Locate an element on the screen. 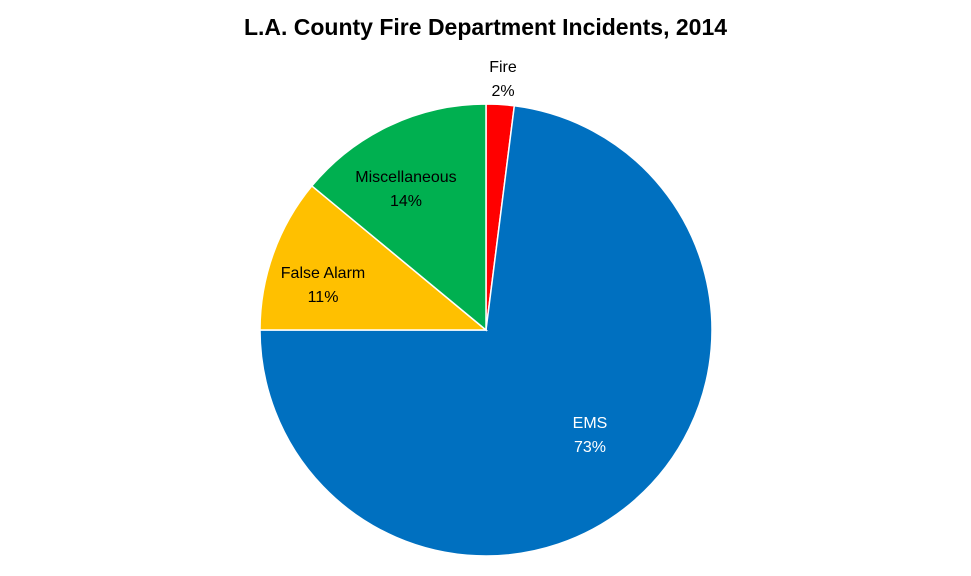  slice-name-label-fire: Fire is located at coordinates (503, 67).